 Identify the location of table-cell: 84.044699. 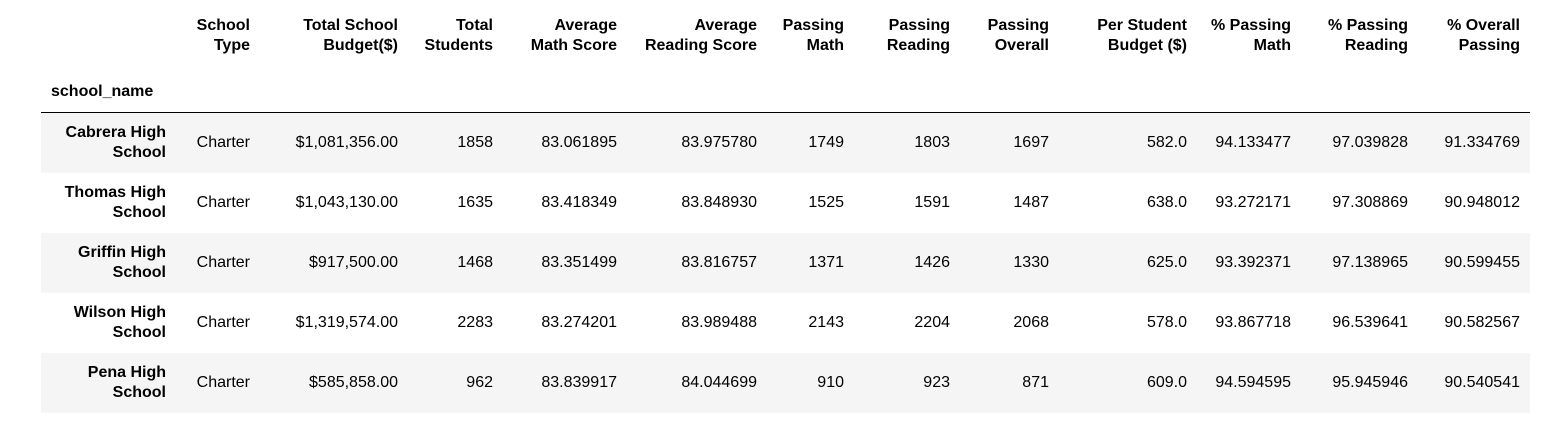
(719, 382).